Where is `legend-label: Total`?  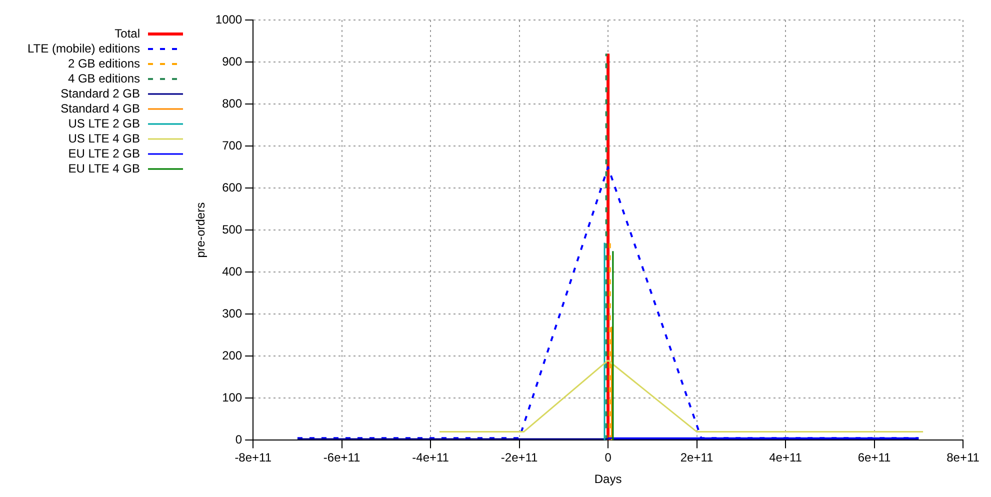
legend-label: Total is located at coordinates (127, 33).